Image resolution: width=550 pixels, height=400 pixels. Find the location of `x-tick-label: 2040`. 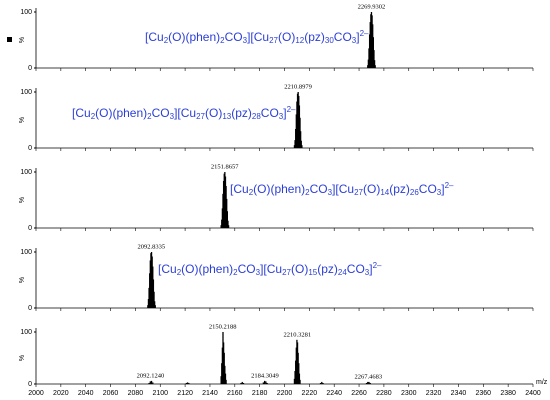

x-tick-label: 2040 is located at coordinates (86, 393).